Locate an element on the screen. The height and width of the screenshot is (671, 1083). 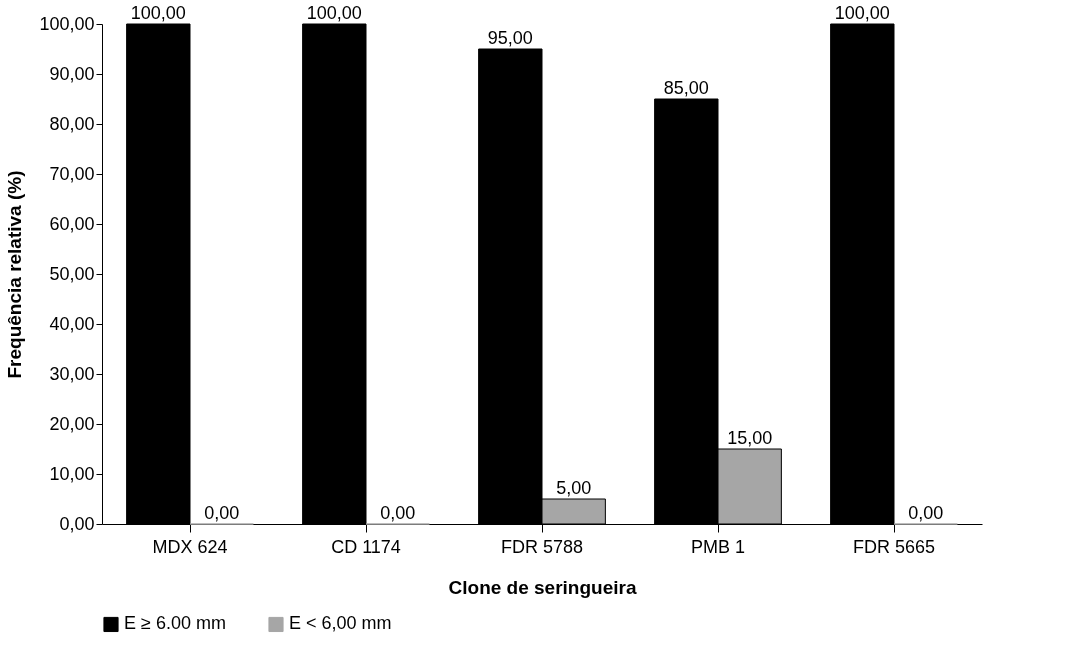
data-label: 95,00 is located at coordinates (510, 38).